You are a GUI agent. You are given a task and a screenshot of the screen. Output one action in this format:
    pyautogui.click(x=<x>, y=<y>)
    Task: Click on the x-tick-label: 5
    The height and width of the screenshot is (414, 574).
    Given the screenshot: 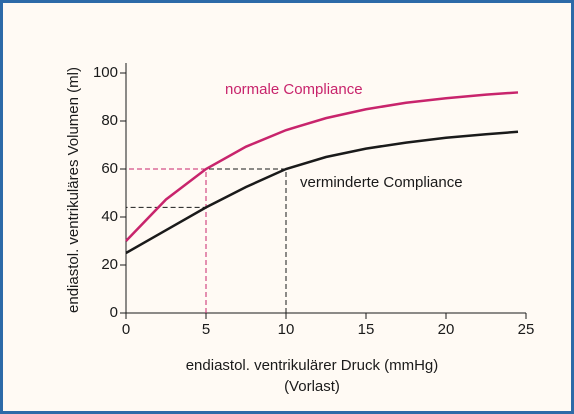 What is the action you would take?
    pyautogui.click(x=206, y=329)
    